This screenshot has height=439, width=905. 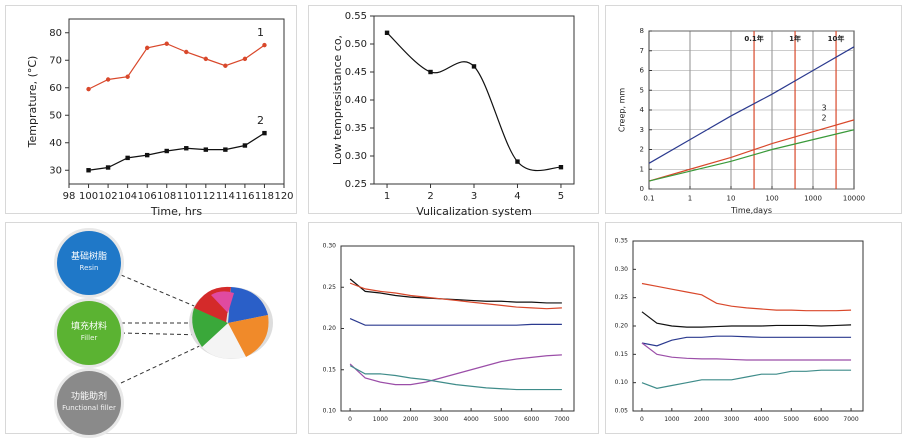 I want to click on y-tick-label: 0.05, so click(x=622, y=411).